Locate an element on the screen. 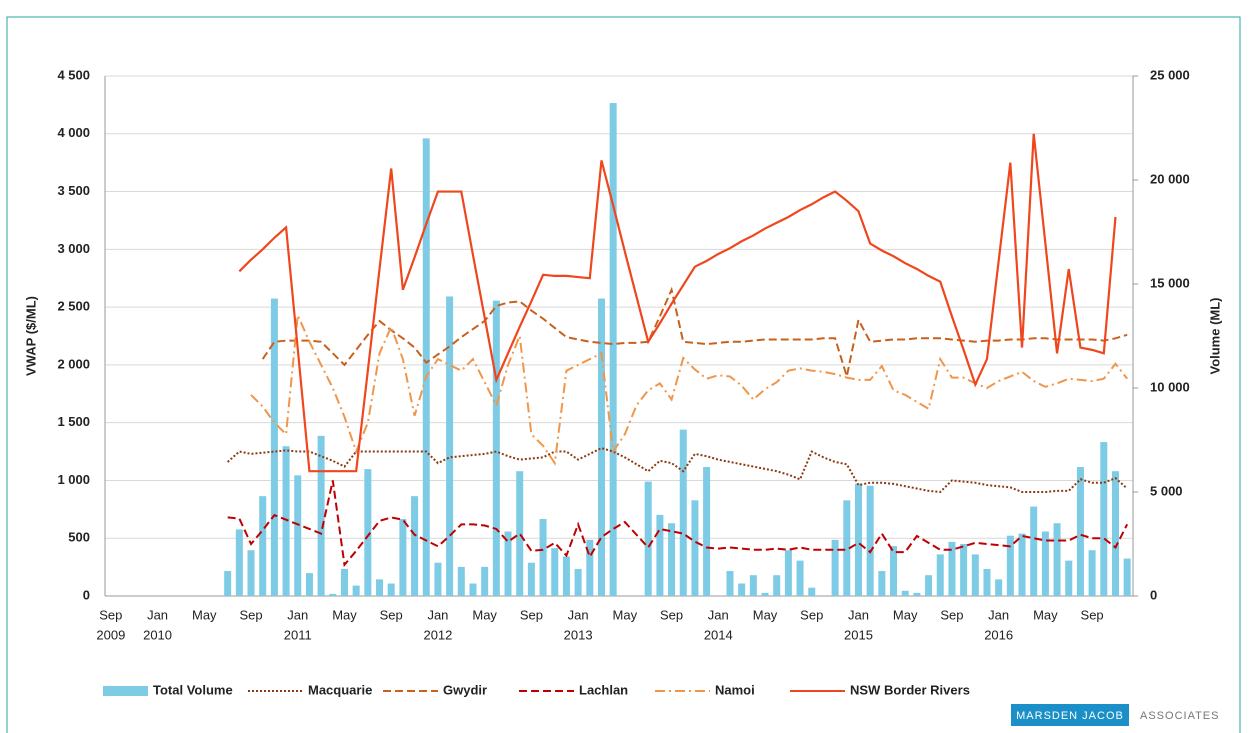 This screenshot has height=733, width=1250. y-tick-label: 500 is located at coordinates (79, 537).